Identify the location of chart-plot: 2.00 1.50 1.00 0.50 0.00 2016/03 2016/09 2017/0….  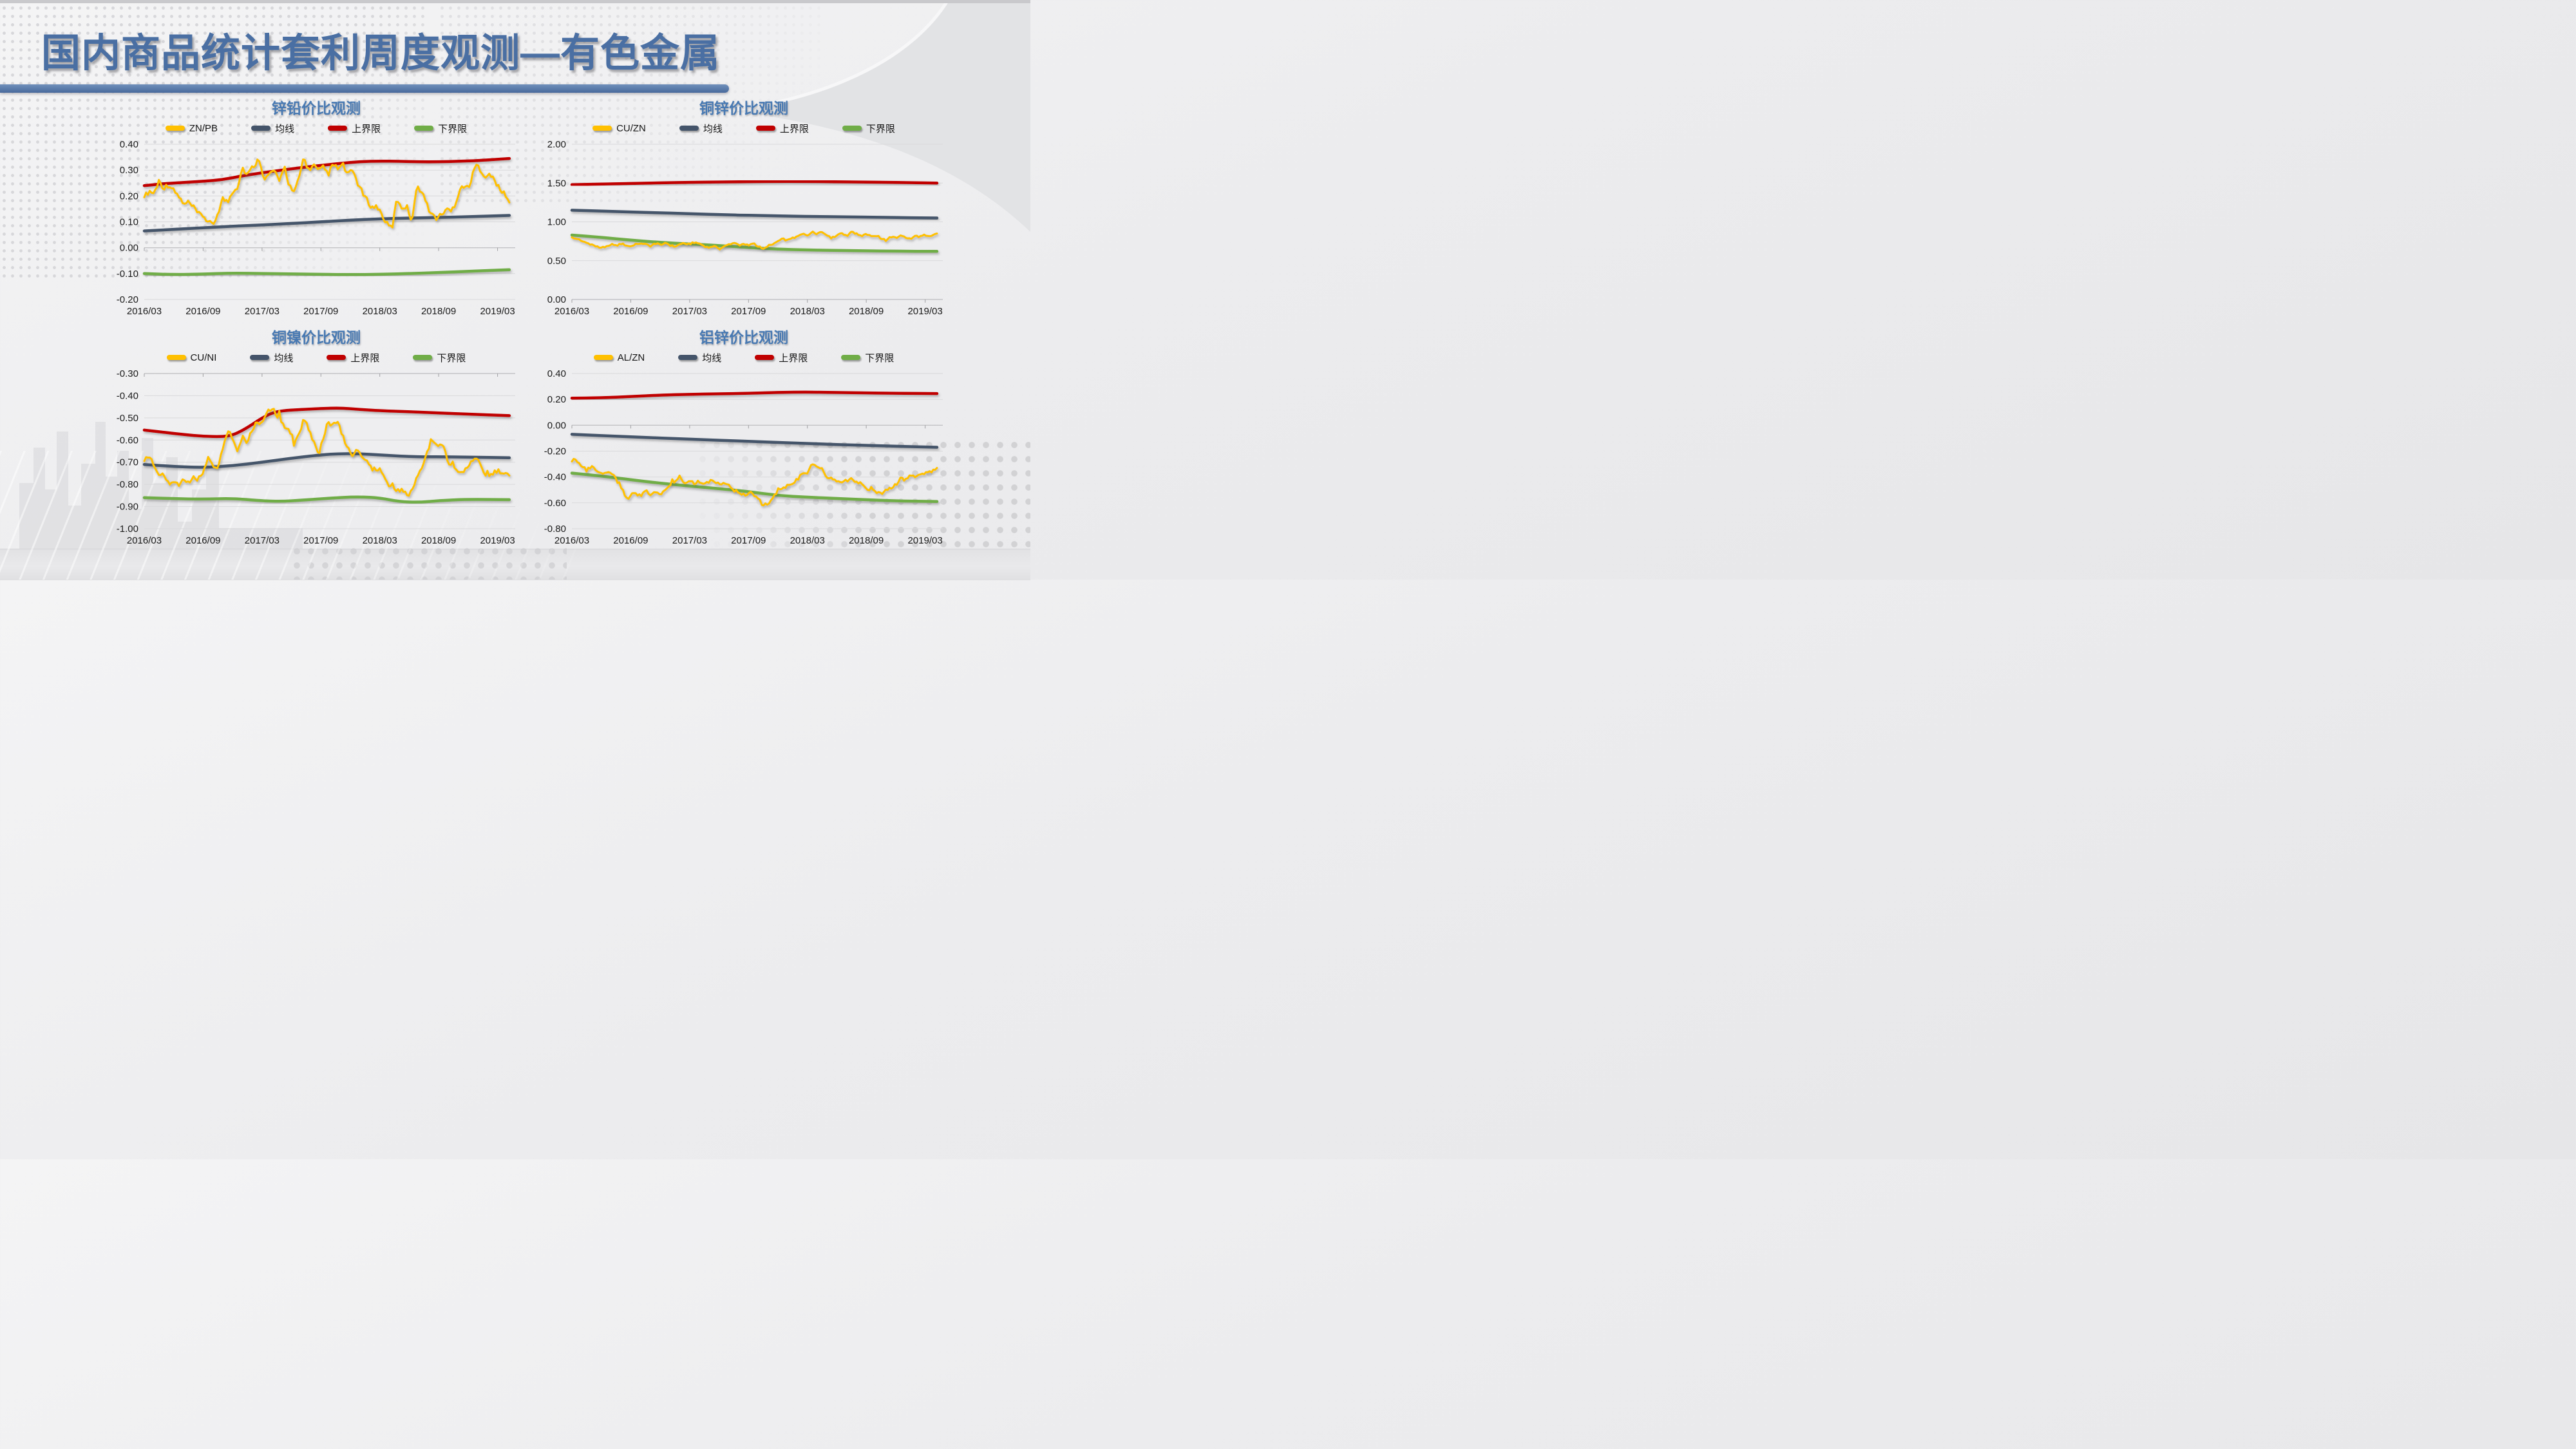
(744, 230).